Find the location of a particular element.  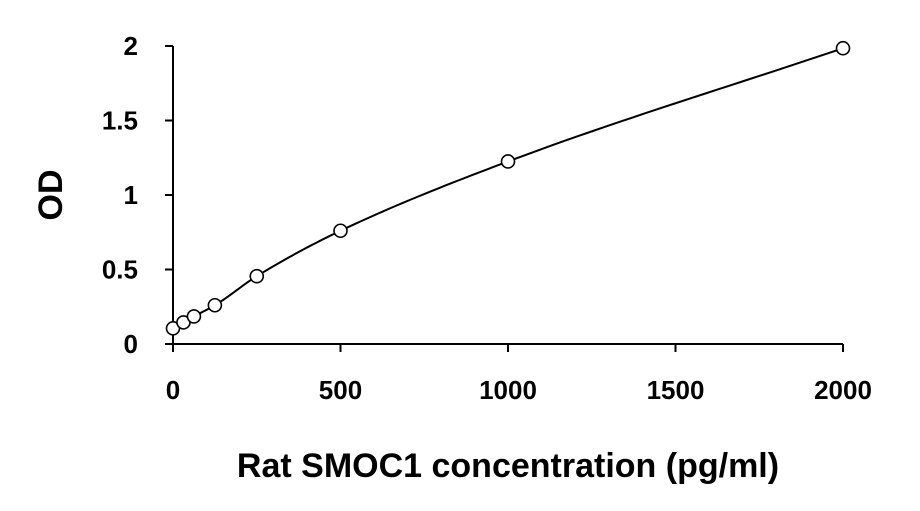

x-tick-label: 2000 is located at coordinates (843, 390).